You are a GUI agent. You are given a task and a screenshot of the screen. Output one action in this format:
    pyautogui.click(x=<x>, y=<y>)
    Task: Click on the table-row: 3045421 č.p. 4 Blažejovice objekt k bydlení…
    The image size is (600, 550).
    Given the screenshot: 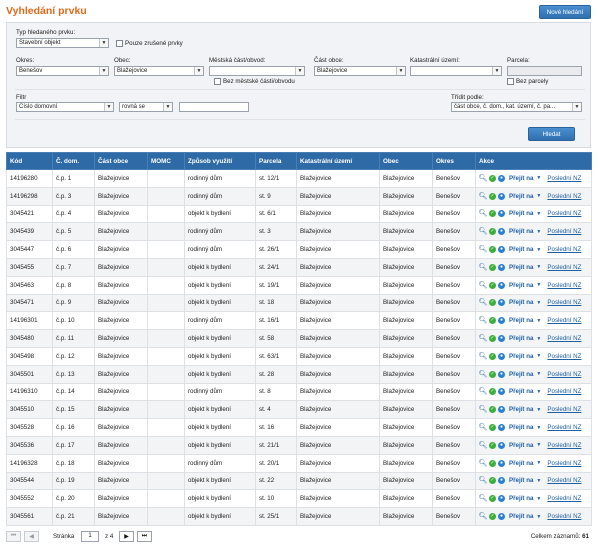 What is the action you would take?
    pyautogui.click(x=299, y=214)
    